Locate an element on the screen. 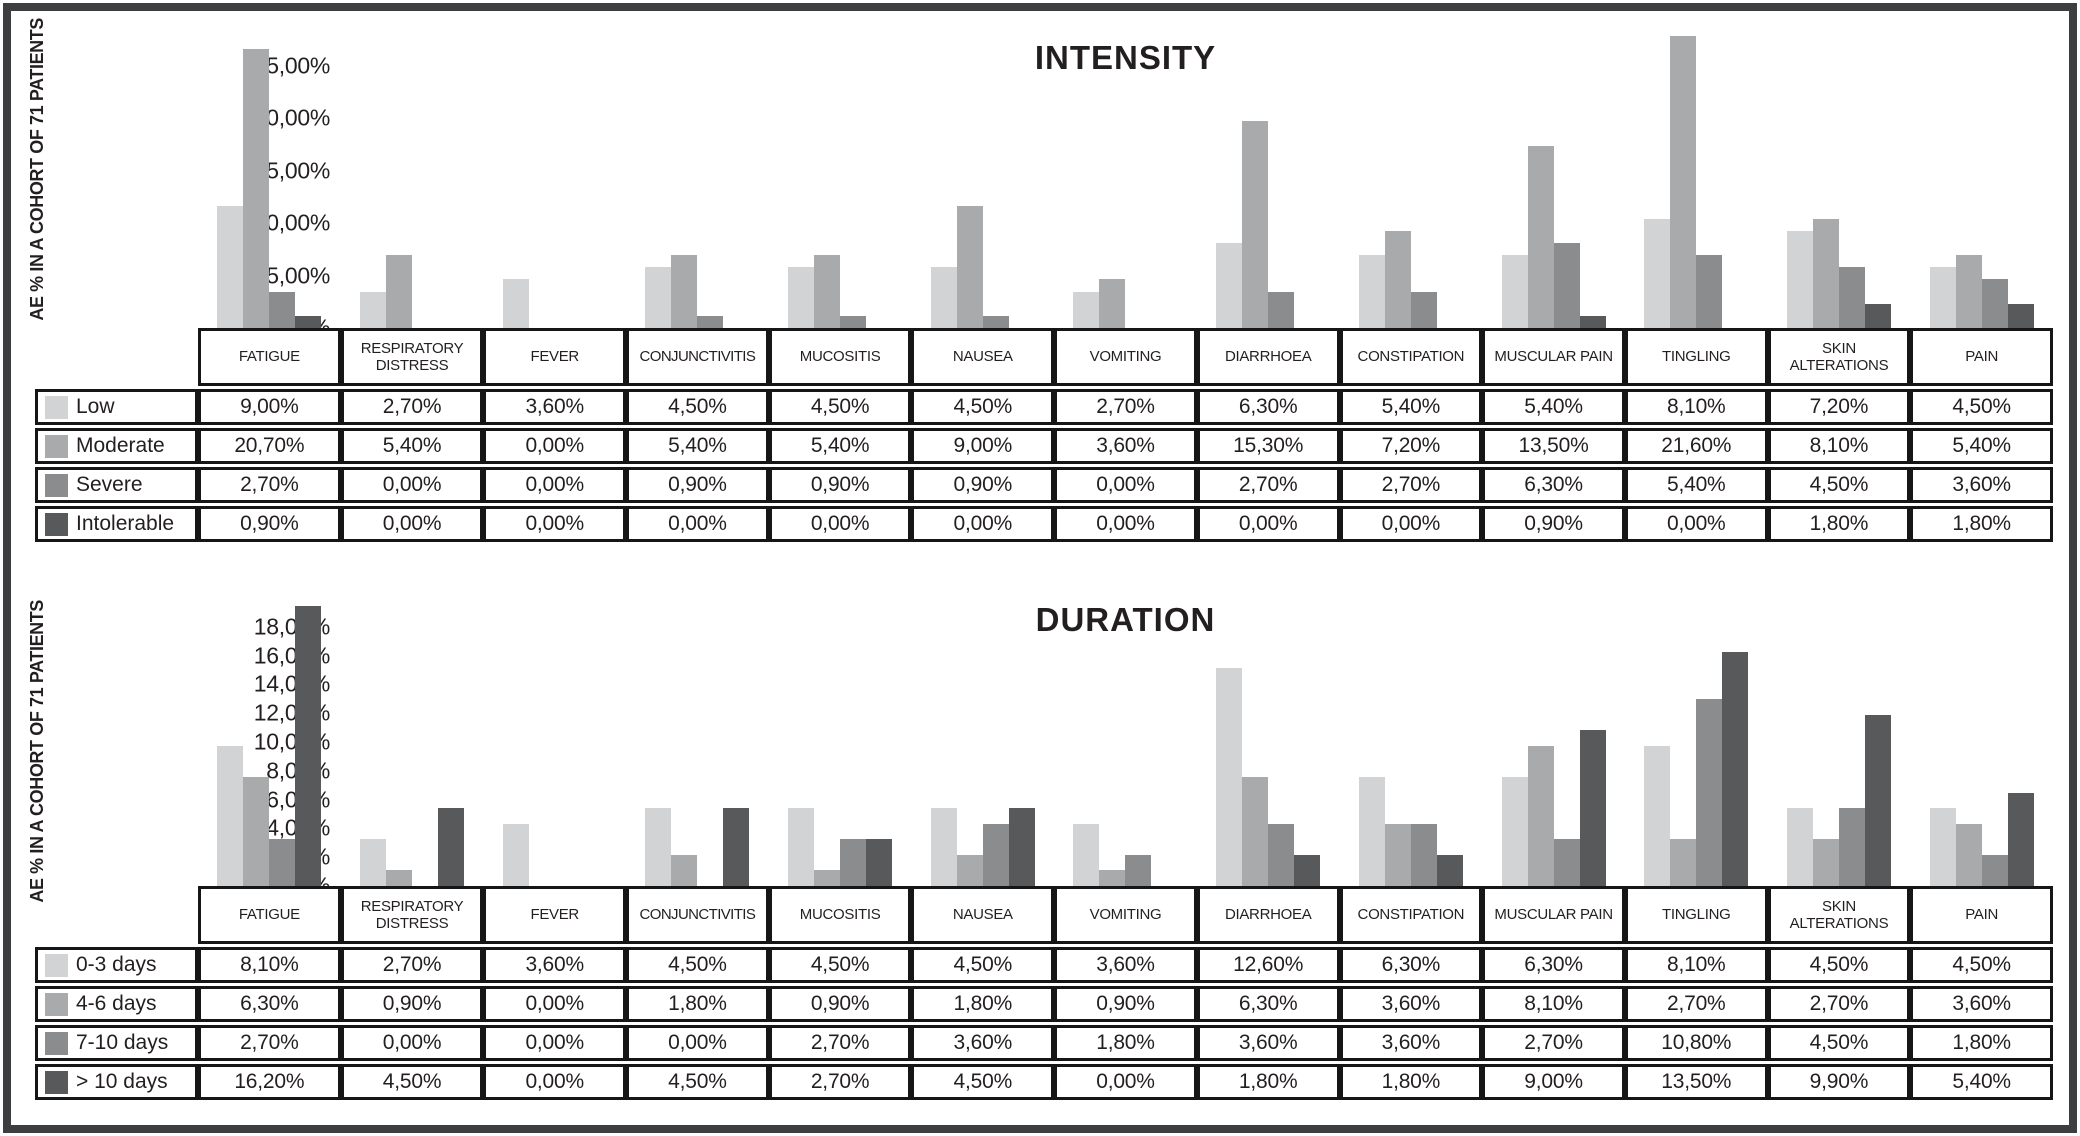 The image size is (2080, 1136). value-cell-7-10-days-mucositis: 2,70% is located at coordinates (840, 1043).